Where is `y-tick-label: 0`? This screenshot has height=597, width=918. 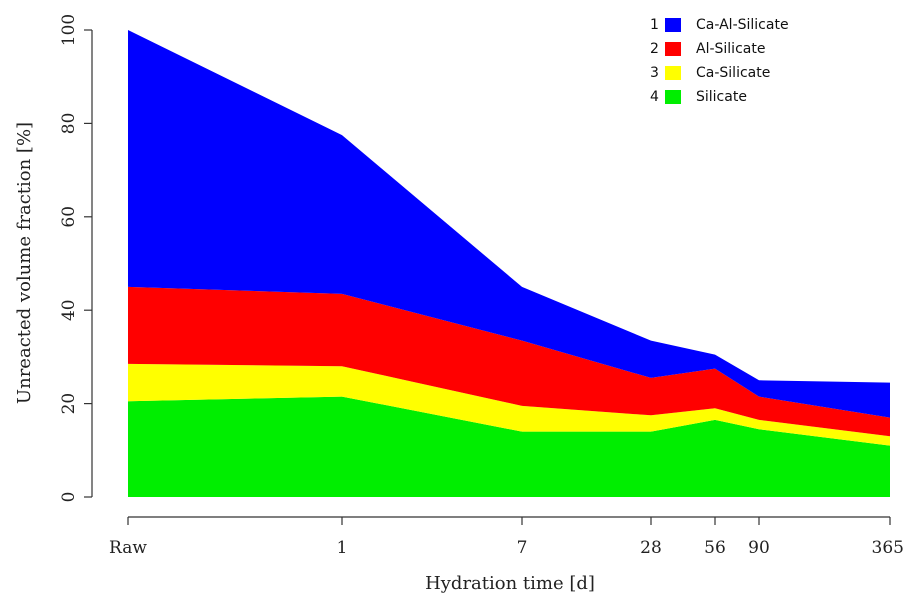
y-tick-label: 0 is located at coordinates (69, 497).